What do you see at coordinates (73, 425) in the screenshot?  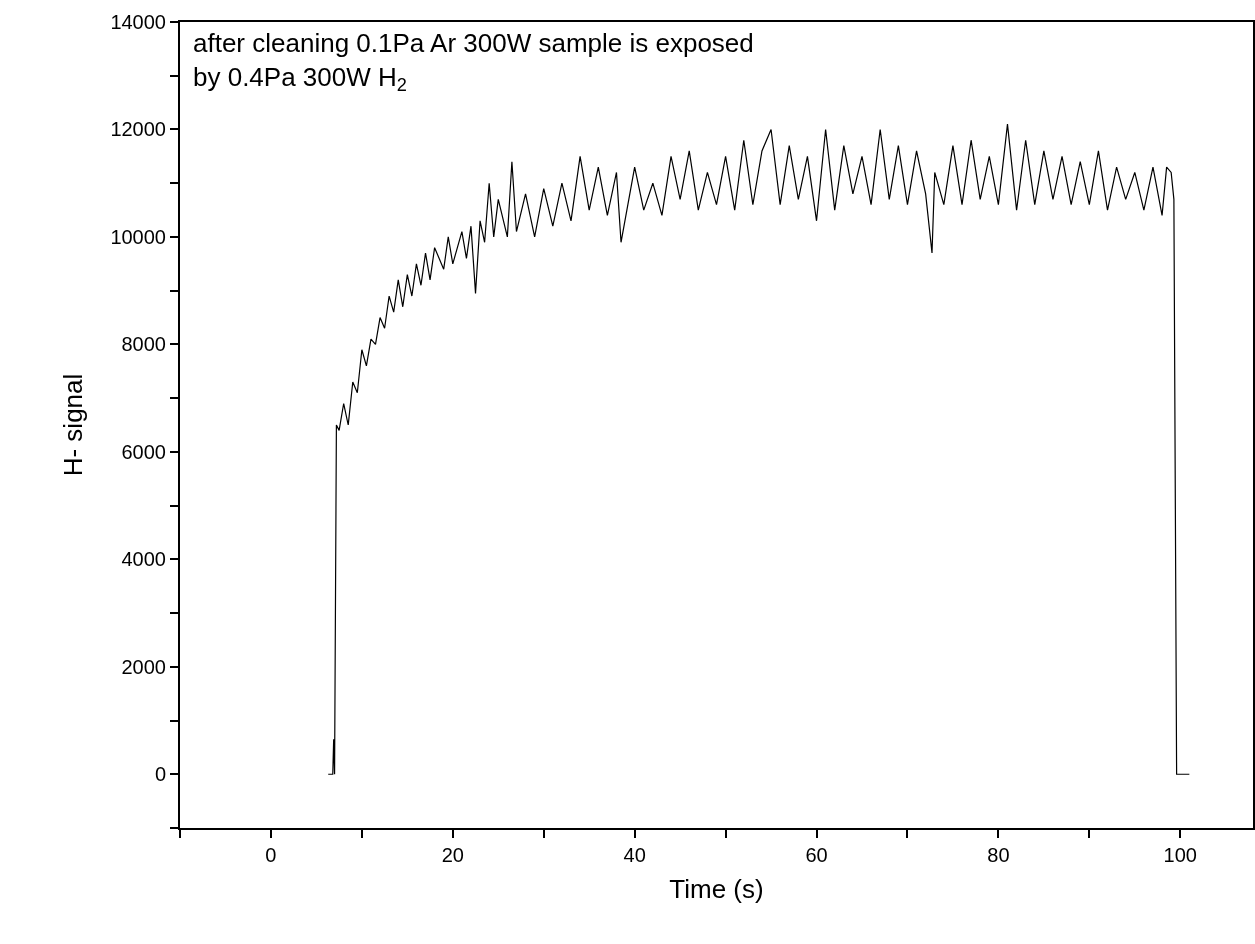 I see `y-axis-title: H- signal` at bounding box center [73, 425].